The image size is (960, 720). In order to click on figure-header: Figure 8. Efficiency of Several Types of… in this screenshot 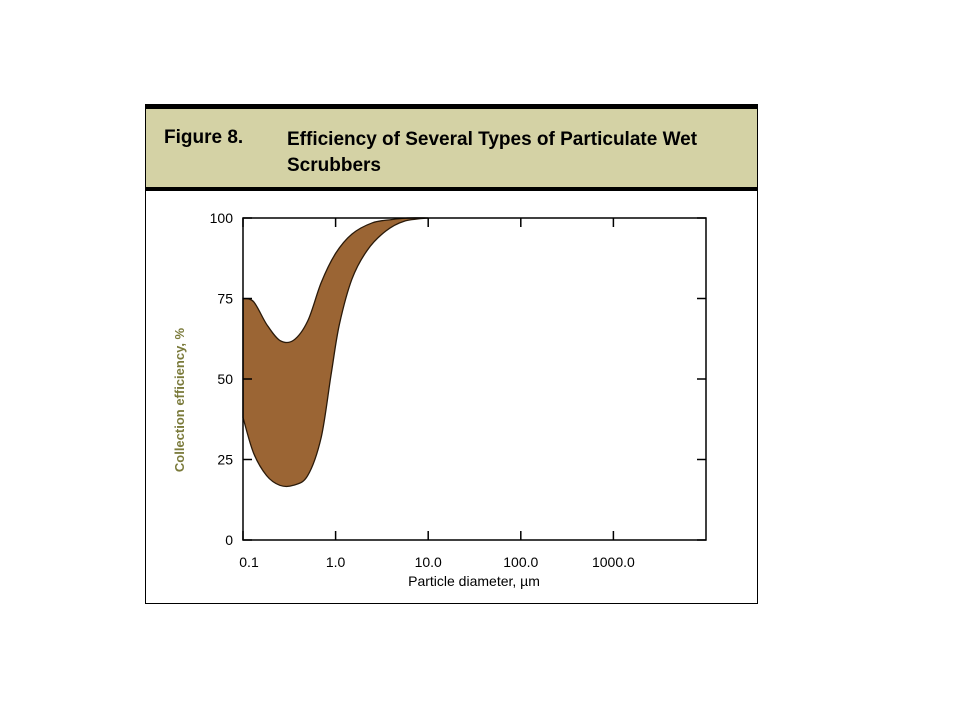, I will do `click(451, 148)`.